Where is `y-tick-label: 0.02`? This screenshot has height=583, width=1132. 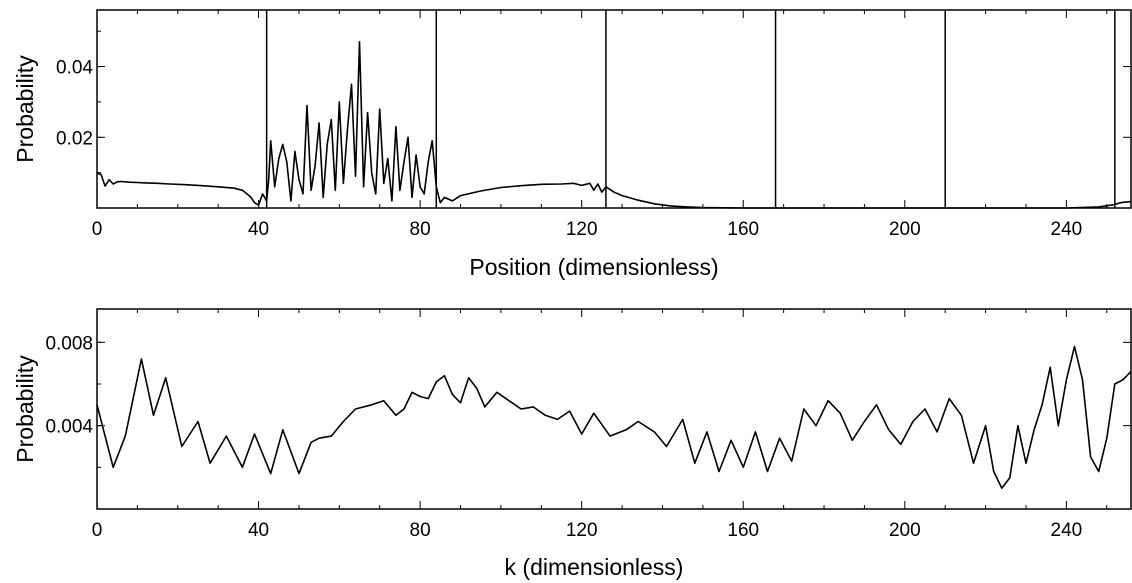 y-tick-label: 0.02 is located at coordinates (74, 138).